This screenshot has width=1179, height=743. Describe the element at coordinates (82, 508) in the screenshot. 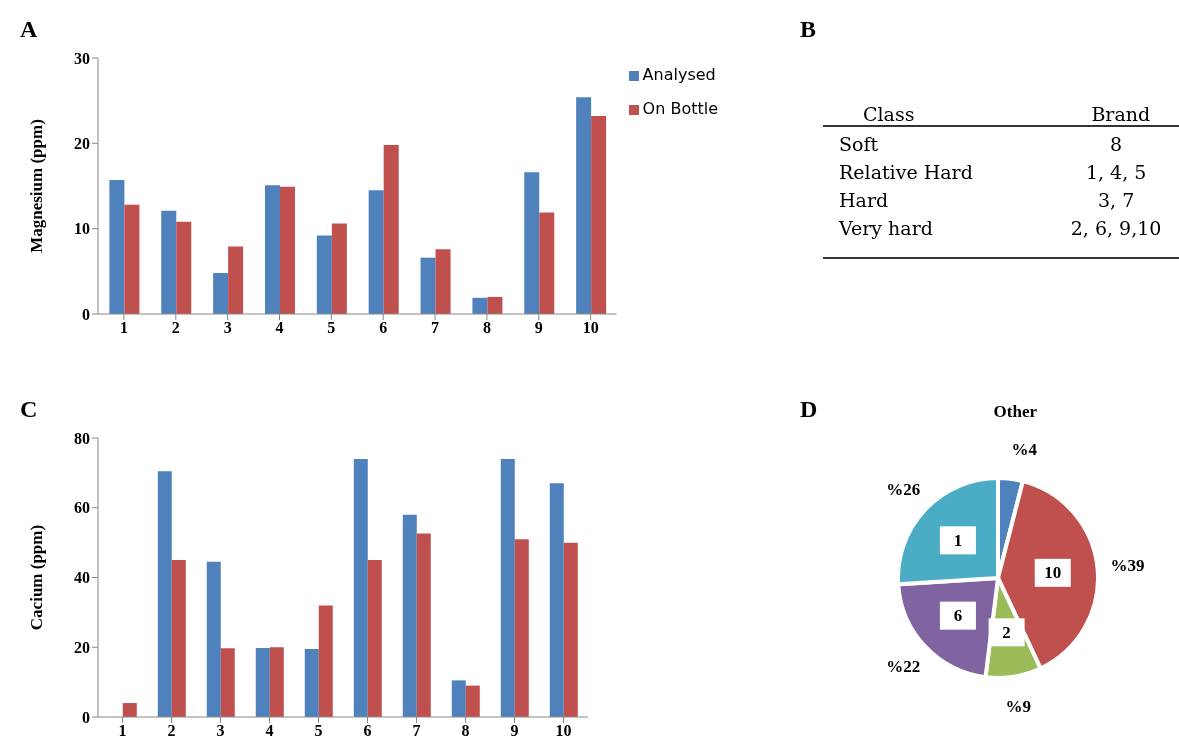

I see `y-tick-label: 60` at that location.